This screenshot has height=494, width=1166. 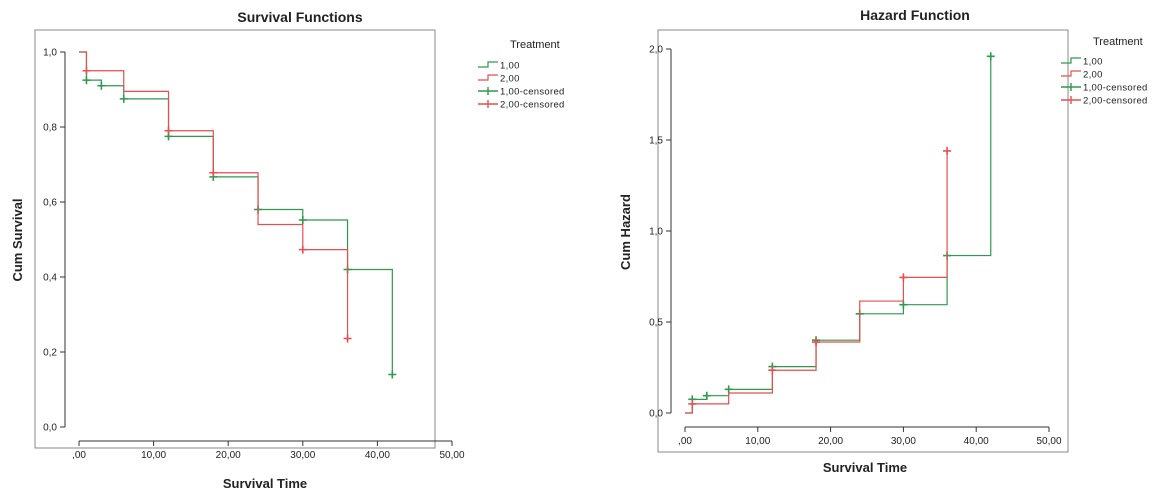 I want to click on y-tick-label: 0,2, so click(x=50, y=353).